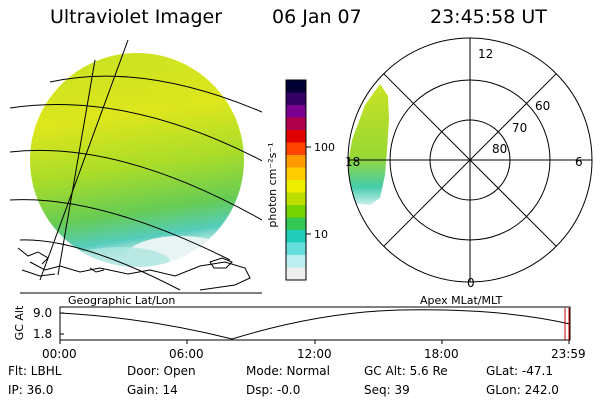 This screenshot has height=400, width=600. I want to click on colorbar-frame, so click(296, 180).